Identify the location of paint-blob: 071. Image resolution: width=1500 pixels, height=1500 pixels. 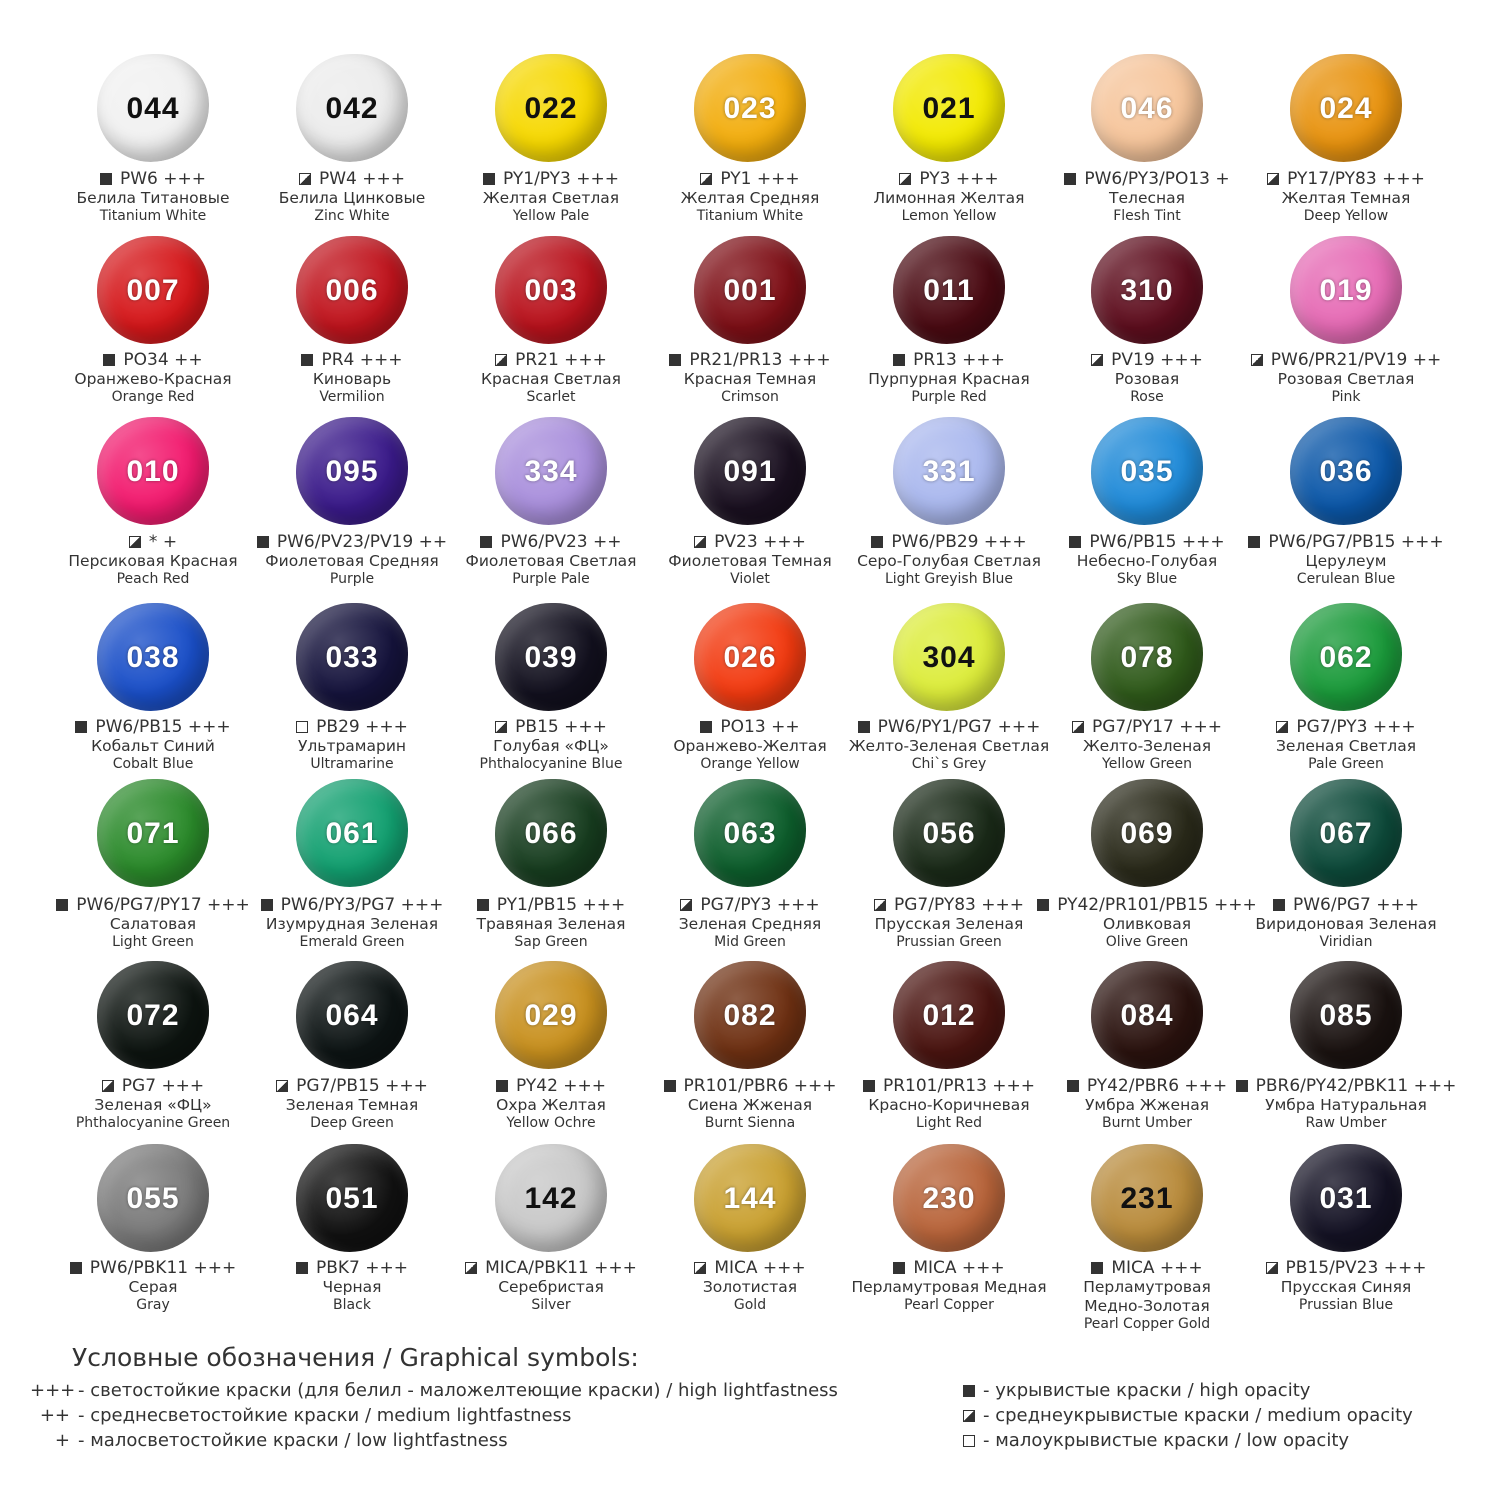
(153, 833).